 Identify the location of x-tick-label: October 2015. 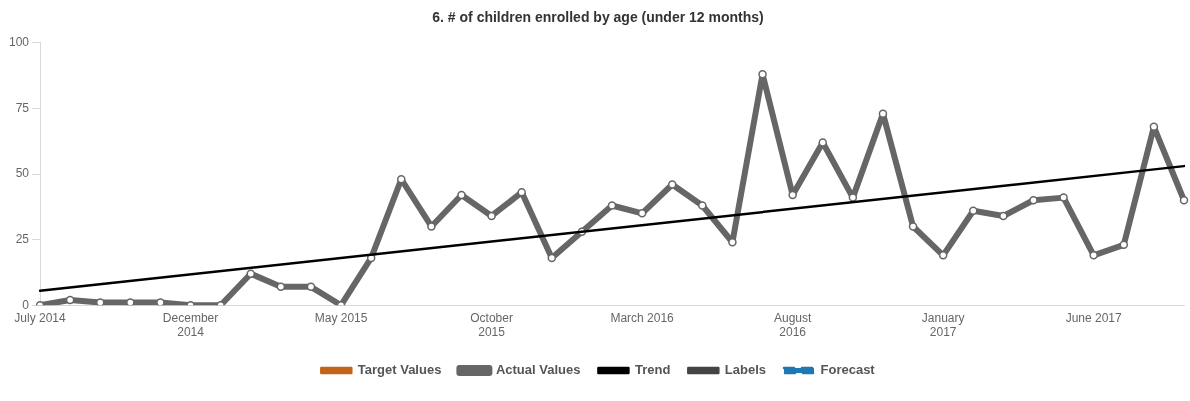
(491, 325).